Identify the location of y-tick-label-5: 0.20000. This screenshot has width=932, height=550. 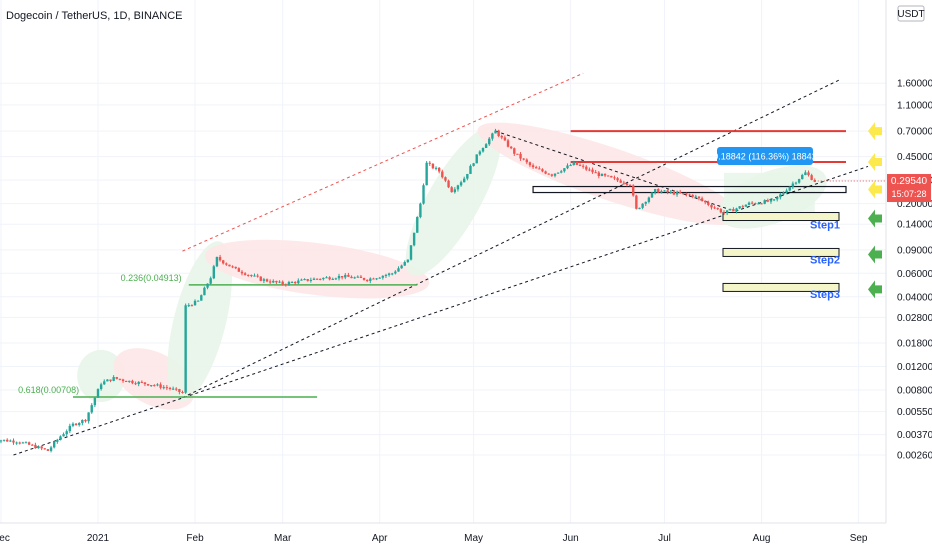
(914, 204).